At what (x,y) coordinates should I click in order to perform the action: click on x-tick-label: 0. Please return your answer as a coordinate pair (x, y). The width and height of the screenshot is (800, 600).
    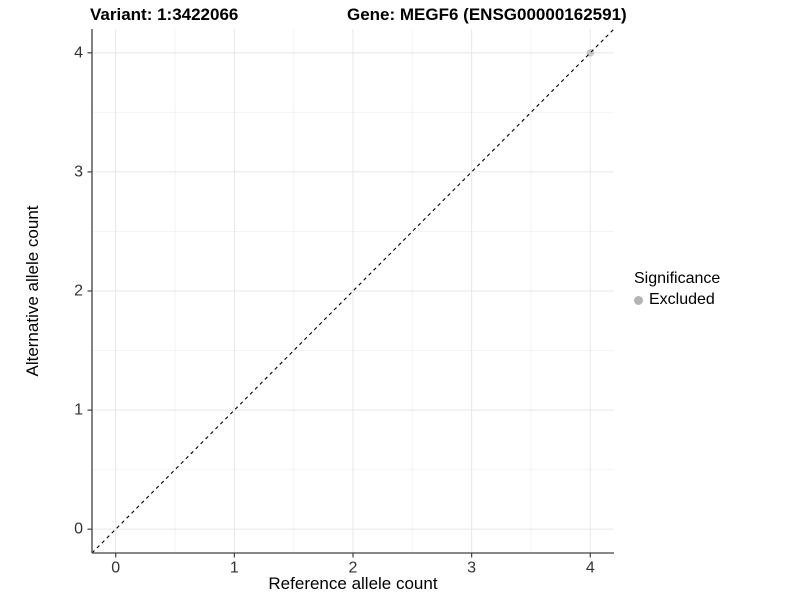
    Looking at the image, I should click on (115, 567).